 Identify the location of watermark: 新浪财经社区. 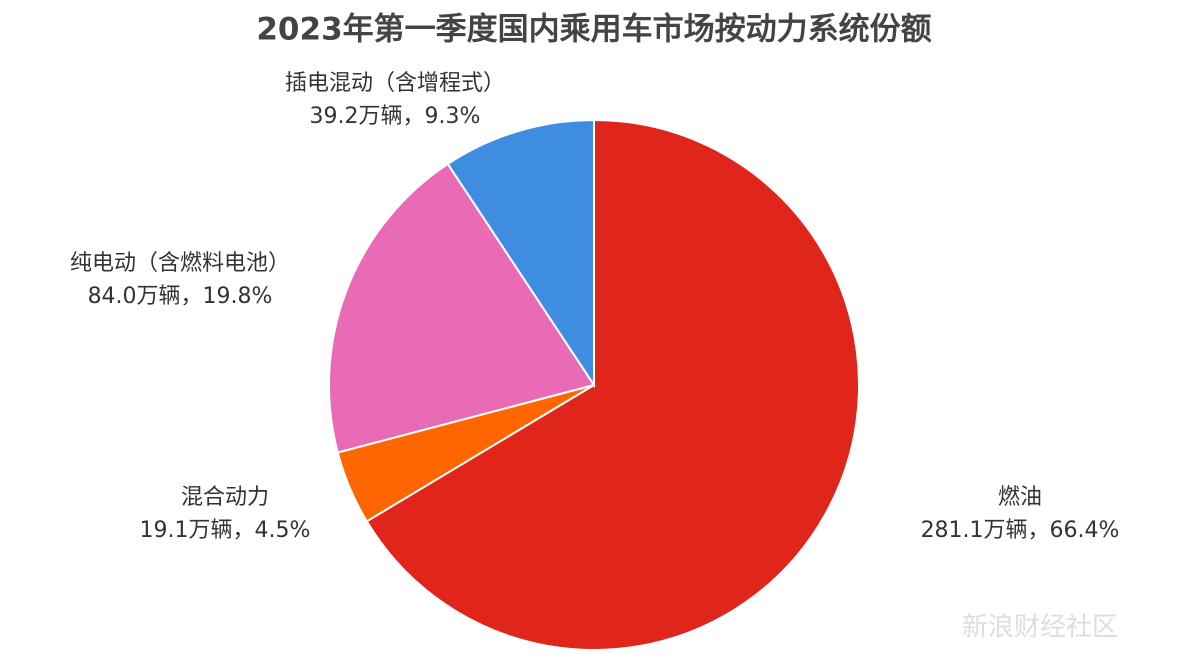
(1040, 628).